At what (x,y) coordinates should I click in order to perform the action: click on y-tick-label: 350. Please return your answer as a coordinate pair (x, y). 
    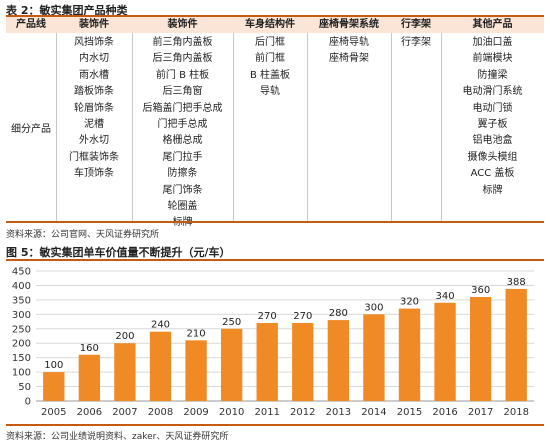
    Looking at the image, I should click on (21, 300).